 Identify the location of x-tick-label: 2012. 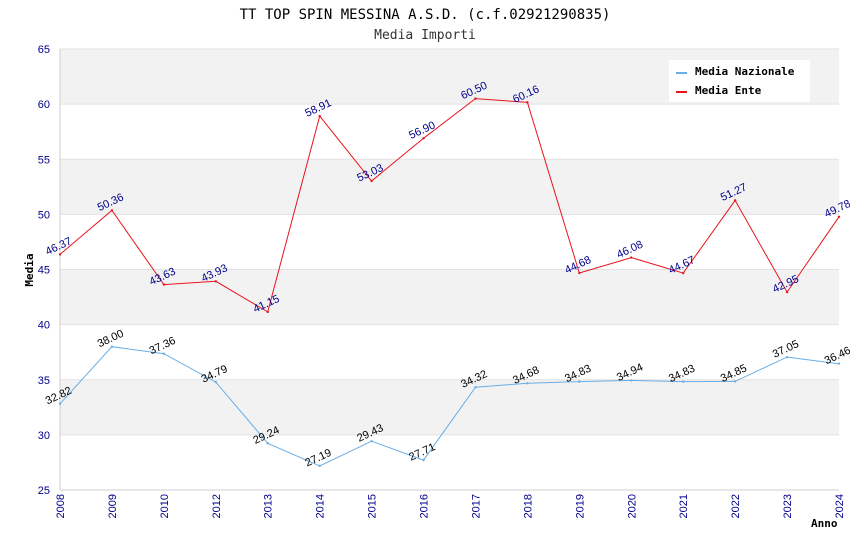
(217, 506).